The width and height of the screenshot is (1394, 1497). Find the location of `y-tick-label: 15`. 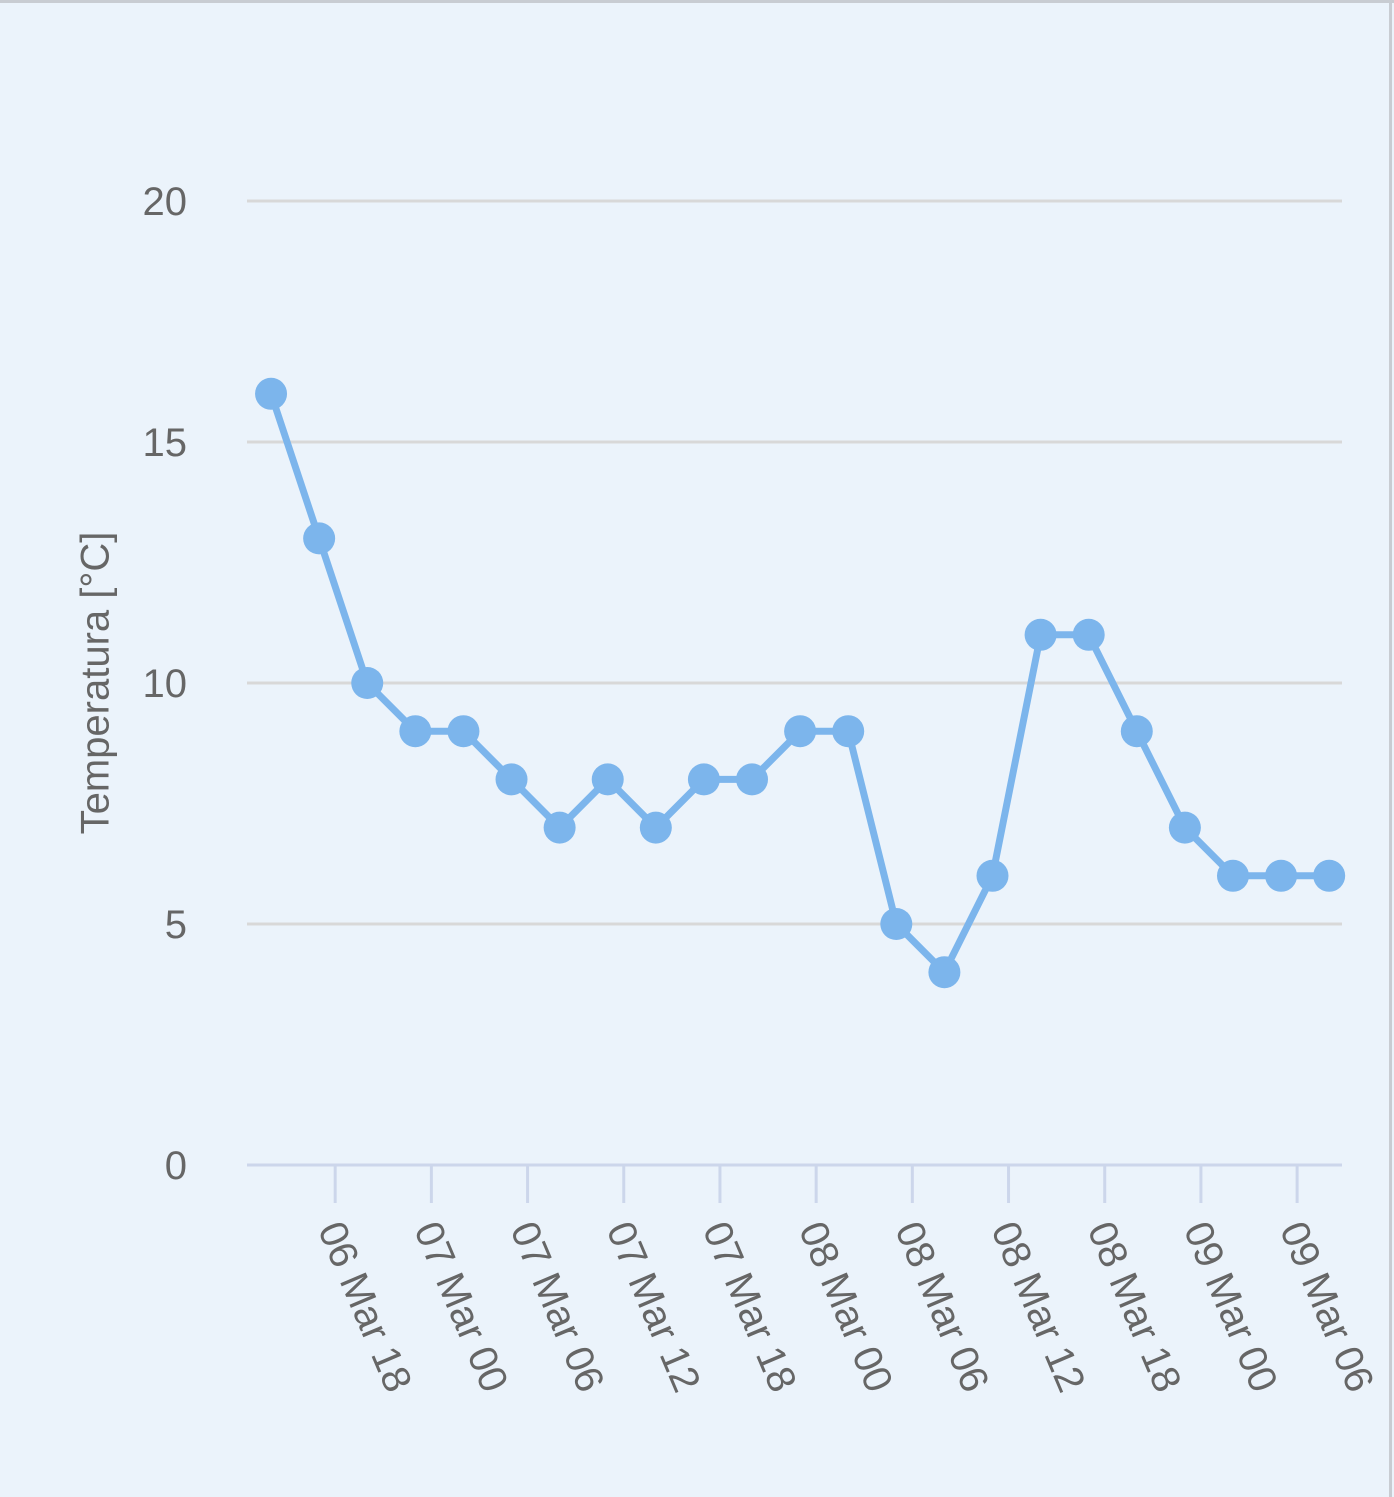

y-tick-label: 15 is located at coordinates (165, 443).